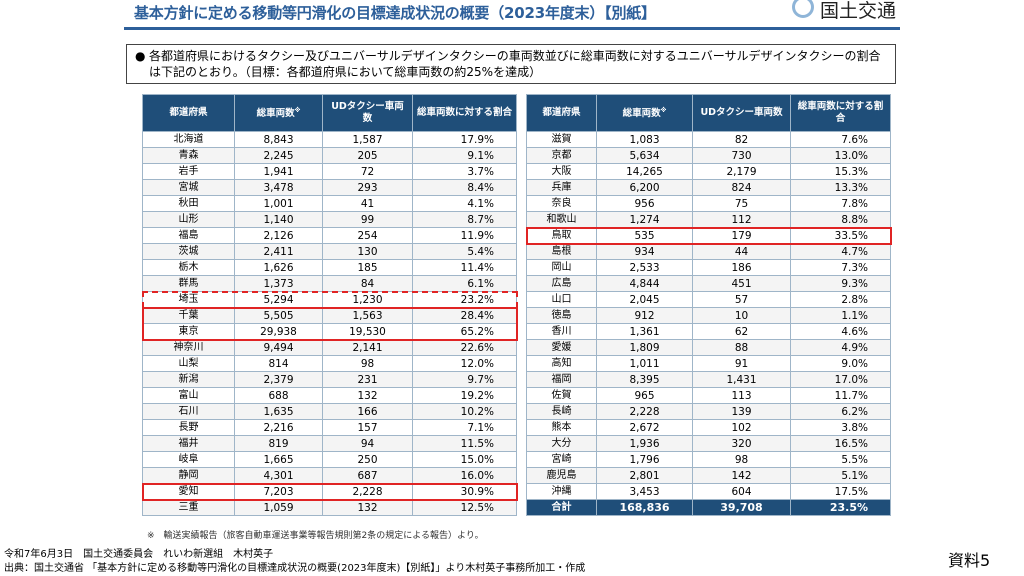 The height and width of the screenshot is (576, 1024). What do you see at coordinates (644, 395) in the screenshot?
I see `total-vehicles-cell: 965` at bounding box center [644, 395].